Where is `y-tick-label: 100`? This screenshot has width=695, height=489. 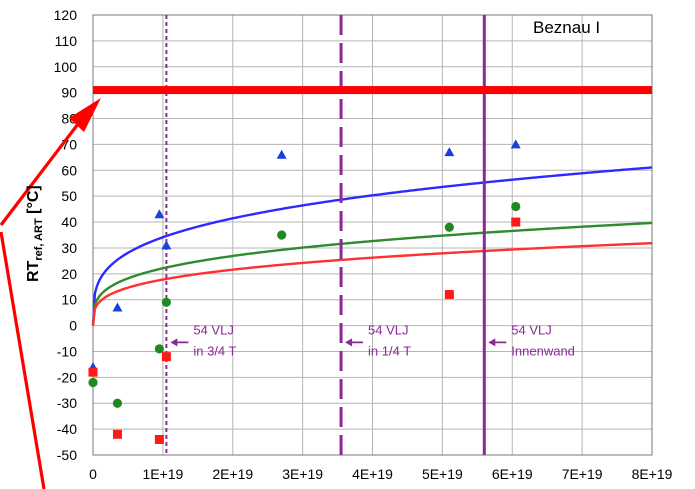
y-tick-label: 100 is located at coordinates (66, 67).